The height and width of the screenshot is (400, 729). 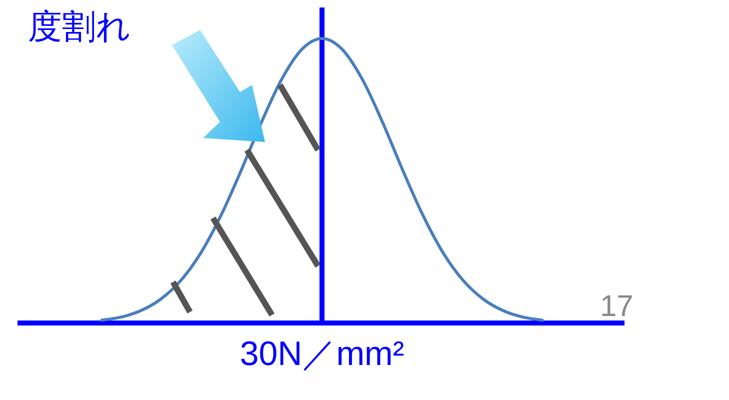 I want to click on annotation: 度割れ, so click(x=79, y=27).